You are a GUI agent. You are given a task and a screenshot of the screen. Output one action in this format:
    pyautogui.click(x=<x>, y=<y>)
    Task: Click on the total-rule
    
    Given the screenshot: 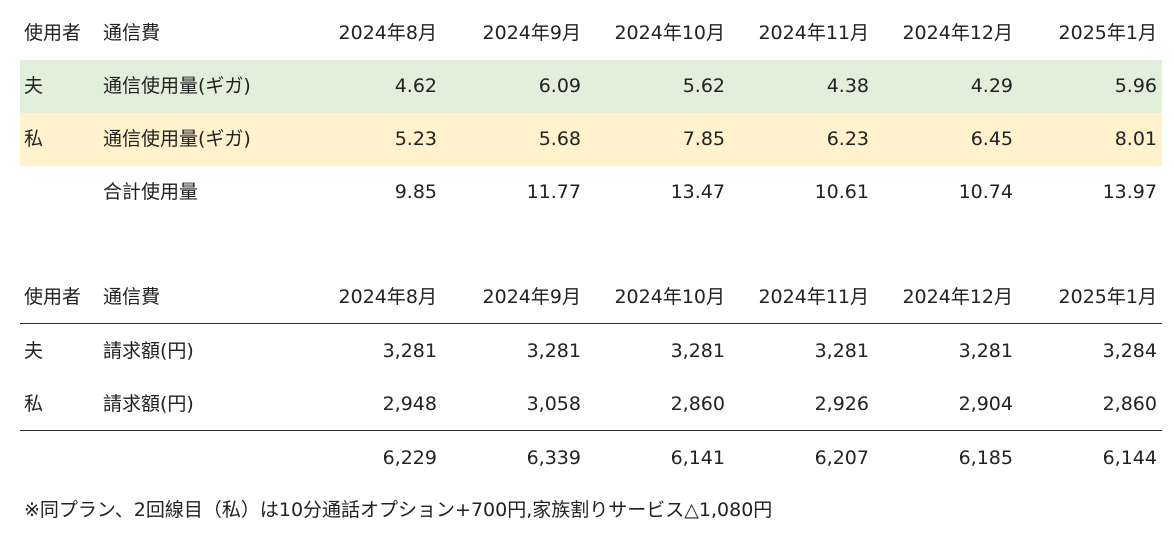 What is the action you would take?
    pyautogui.click(x=591, y=430)
    